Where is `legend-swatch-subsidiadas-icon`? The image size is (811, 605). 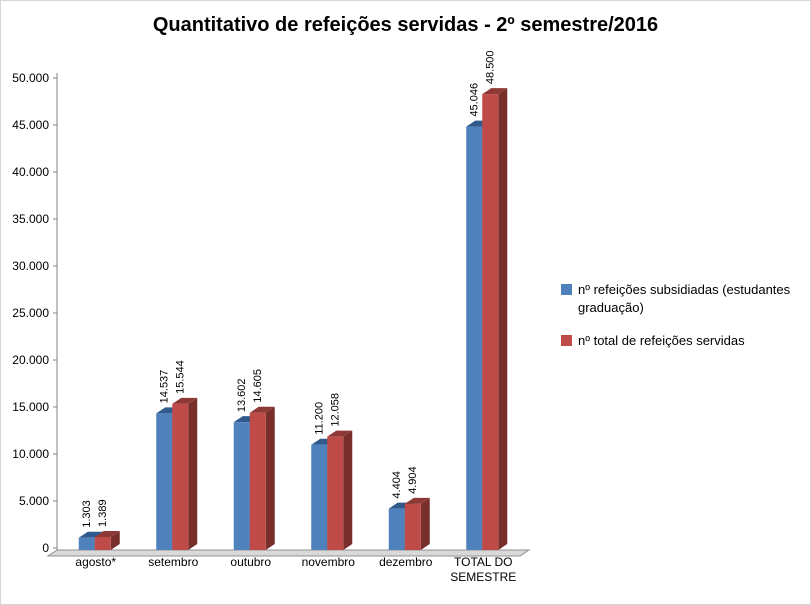 legend-swatch-subsidiadas-icon is located at coordinates (566, 289).